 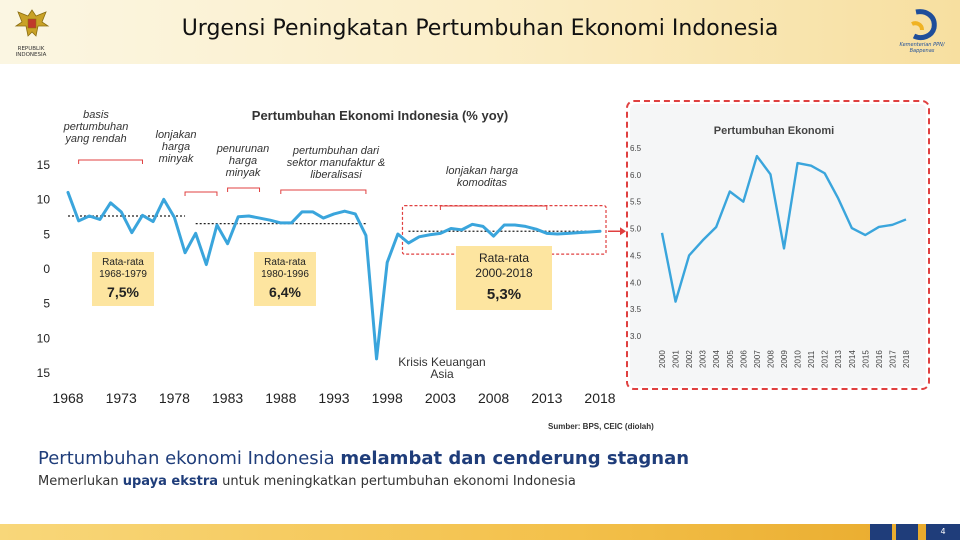 What do you see at coordinates (441, 362) in the screenshot?
I see `annotation-line: Krisis Keuangan` at bounding box center [441, 362].